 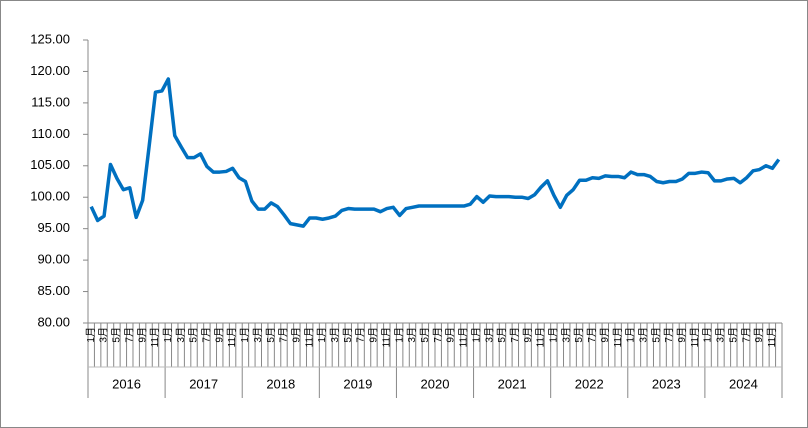 What do you see at coordinates (512, 383) in the screenshot?
I see `year-label: 2021` at bounding box center [512, 383].